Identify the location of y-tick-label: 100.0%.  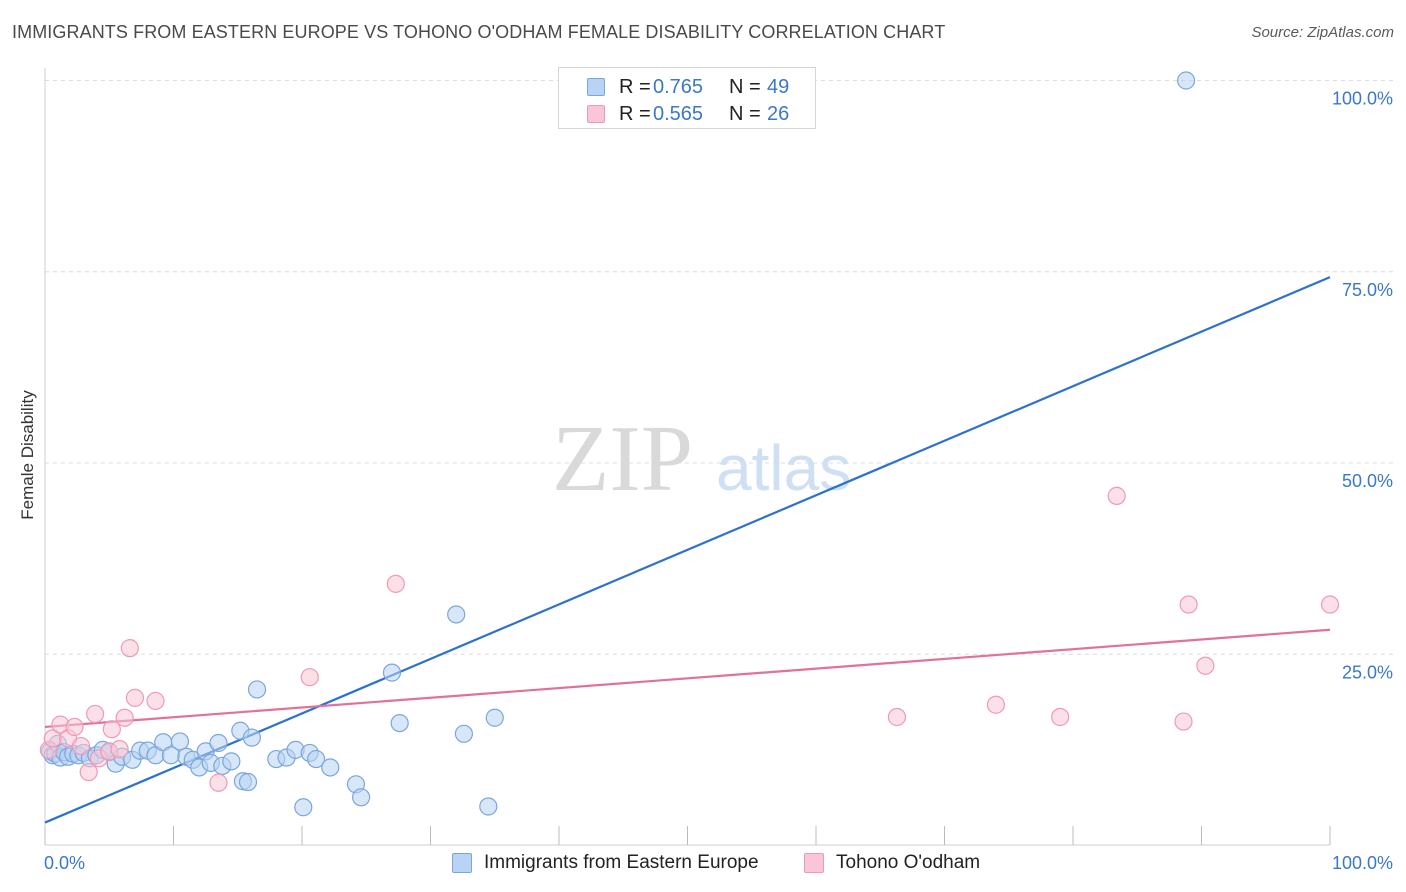
(1362, 99).